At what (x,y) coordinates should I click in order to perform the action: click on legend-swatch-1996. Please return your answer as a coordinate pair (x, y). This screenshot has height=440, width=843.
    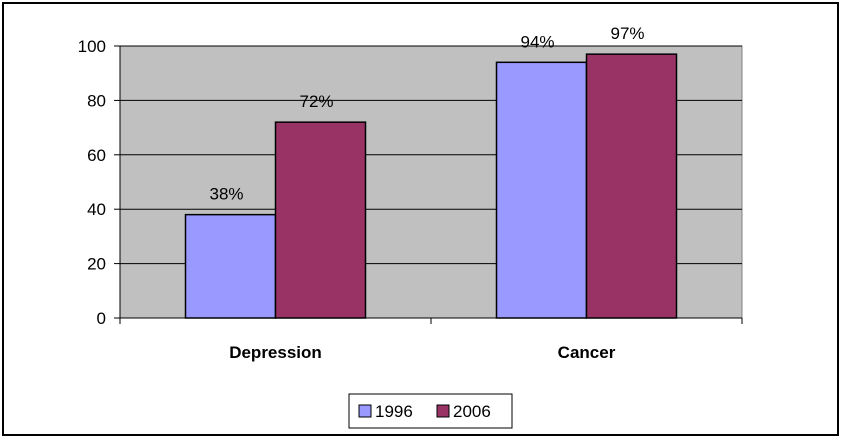
    Looking at the image, I should click on (365, 411).